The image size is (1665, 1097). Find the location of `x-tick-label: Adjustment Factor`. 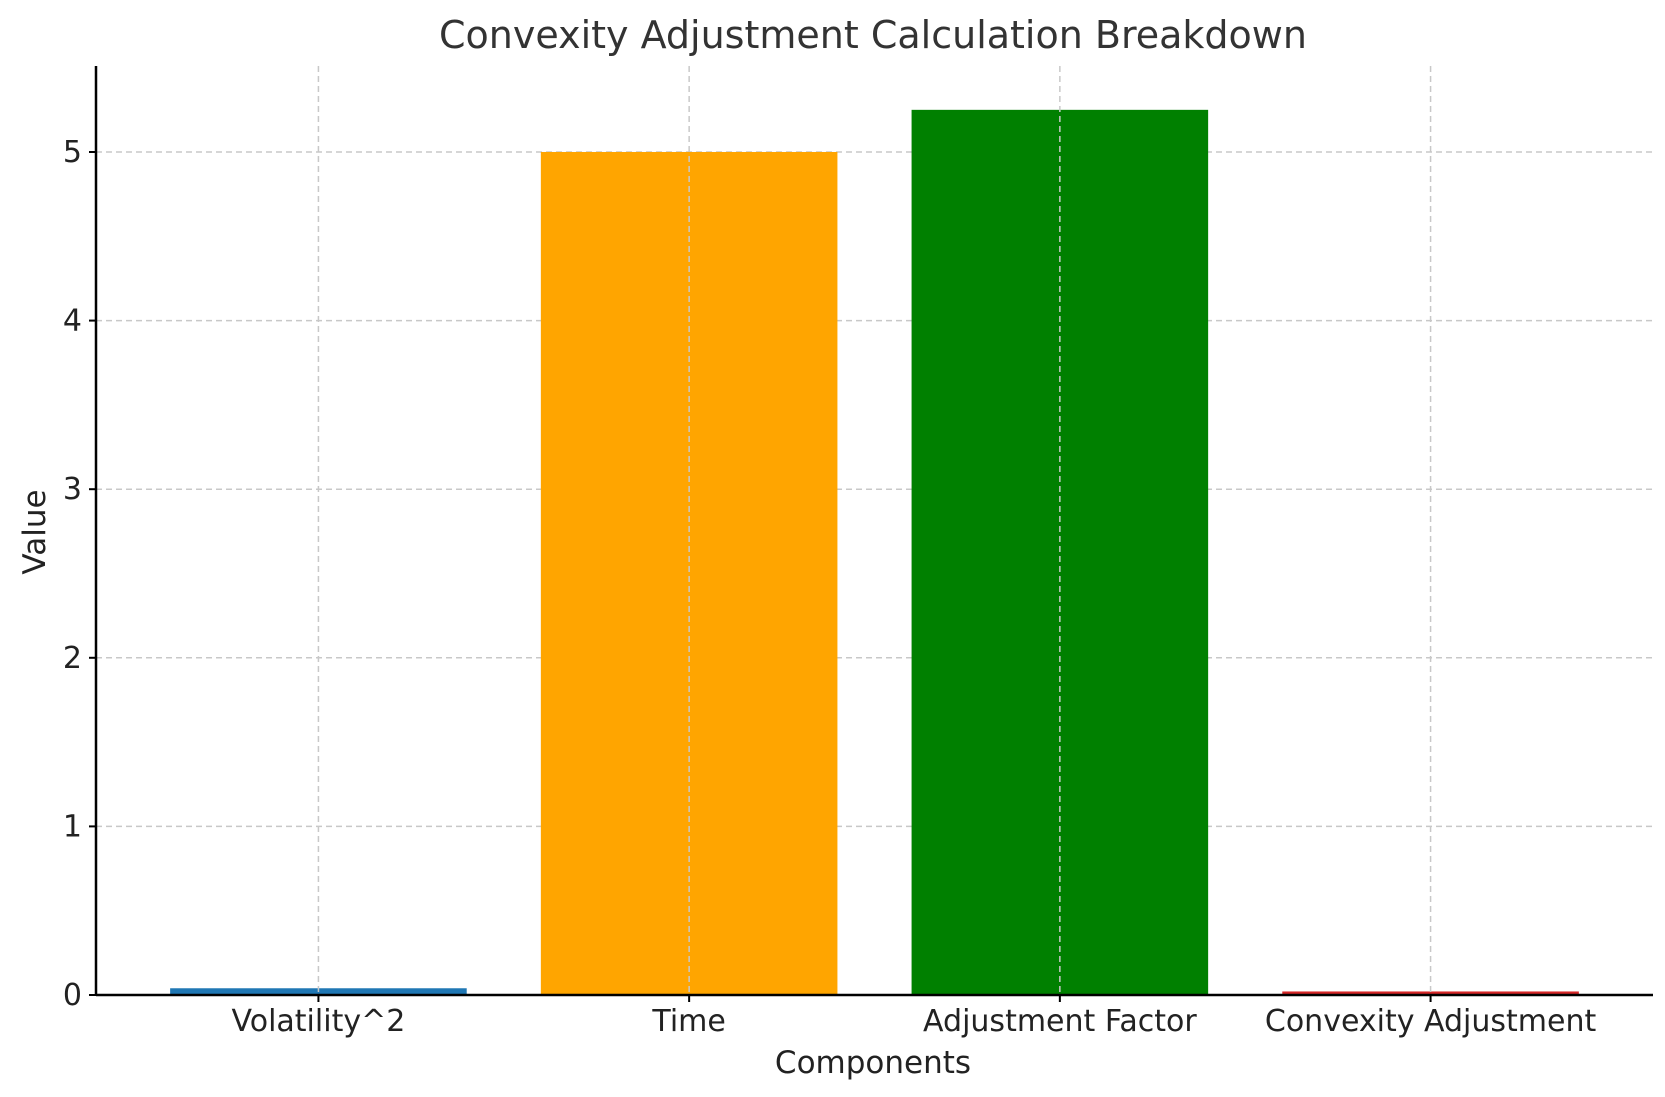

x-tick-label: Adjustment Factor is located at coordinates (1060, 1021).